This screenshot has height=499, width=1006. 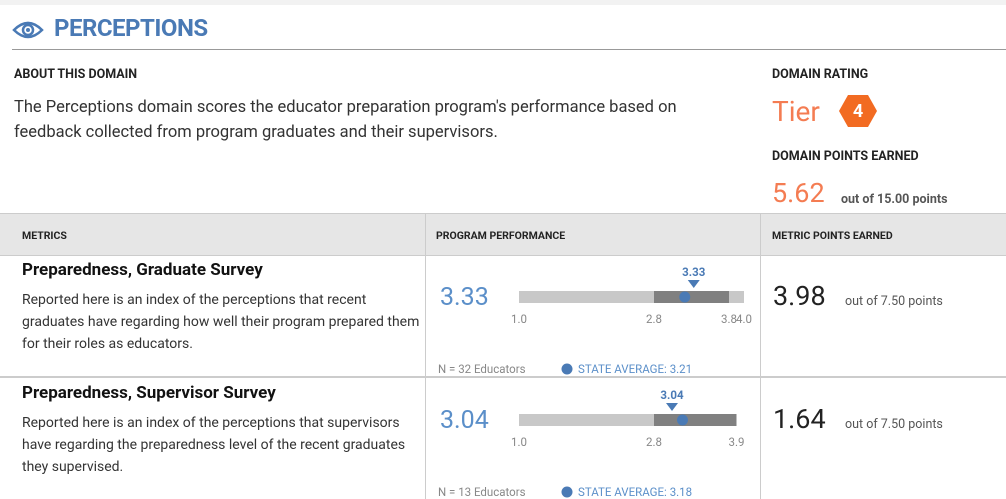 What do you see at coordinates (464, 297) in the screenshot?
I see `program-score: 3.33` at bounding box center [464, 297].